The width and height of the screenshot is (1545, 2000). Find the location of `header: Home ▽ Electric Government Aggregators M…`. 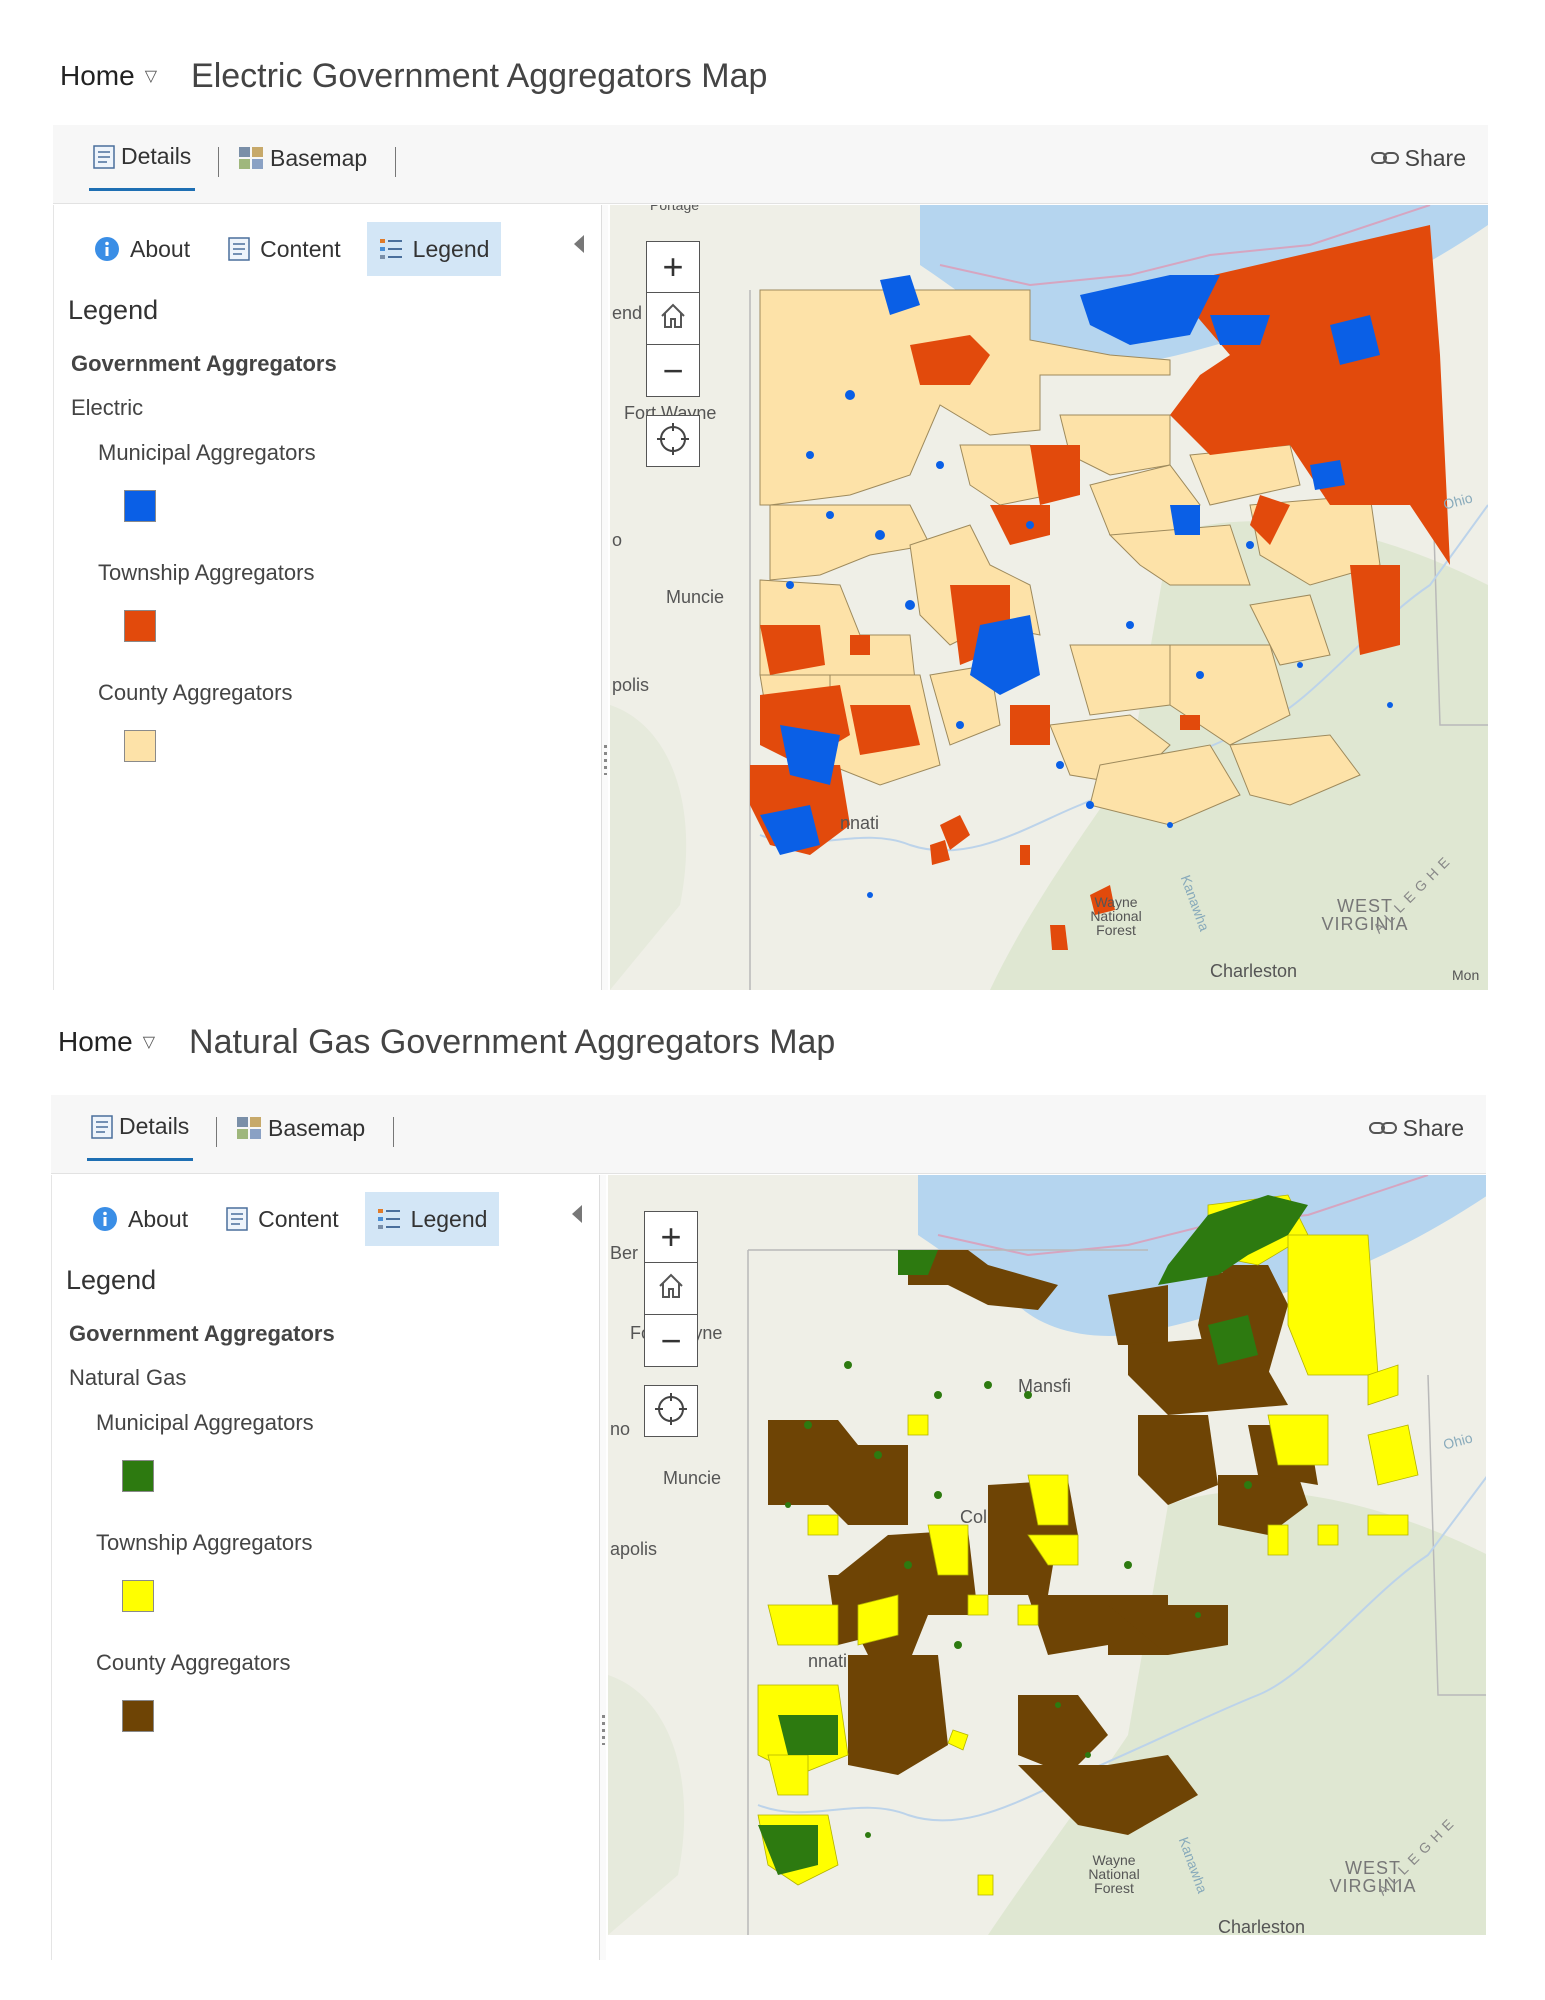

header: Home ▽ Electric Government Aggregators M… is located at coordinates (413, 76).